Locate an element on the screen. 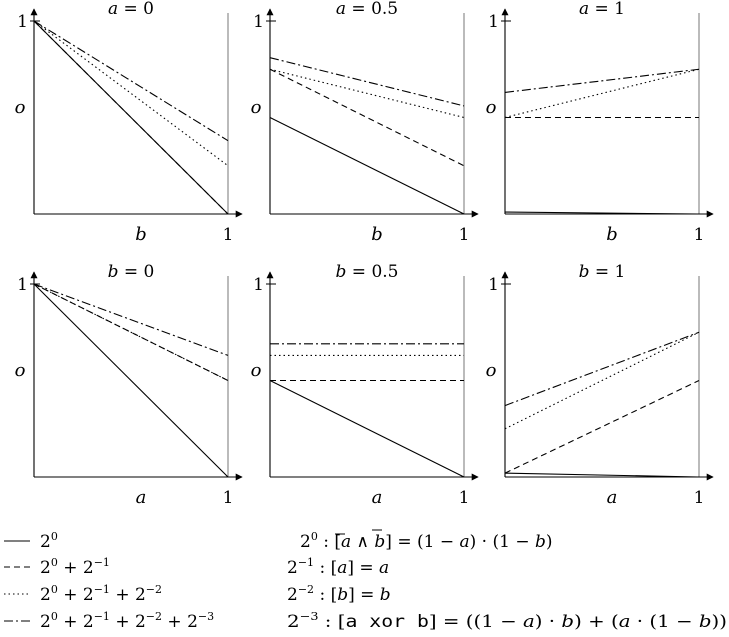 The image size is (729, 637). panel-title-4: b = 0.5 is located at coordinates (367, 272).